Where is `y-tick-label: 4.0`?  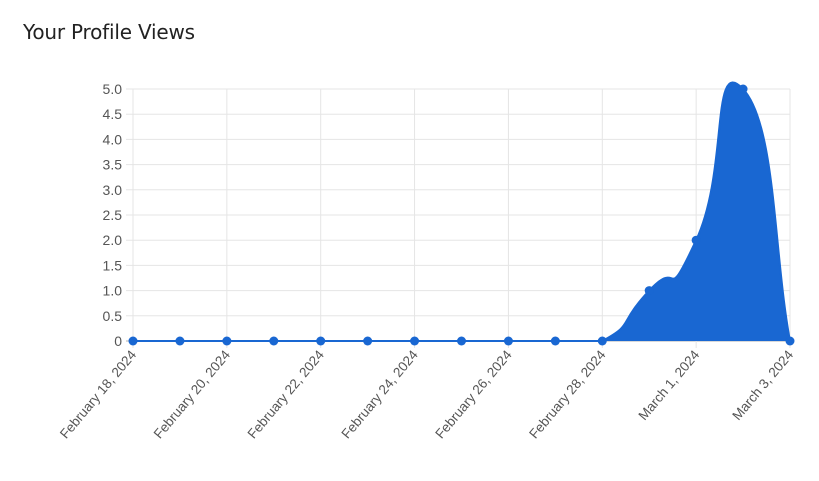
y-tick-label: 4.0 is located at coordinates (113, 139).